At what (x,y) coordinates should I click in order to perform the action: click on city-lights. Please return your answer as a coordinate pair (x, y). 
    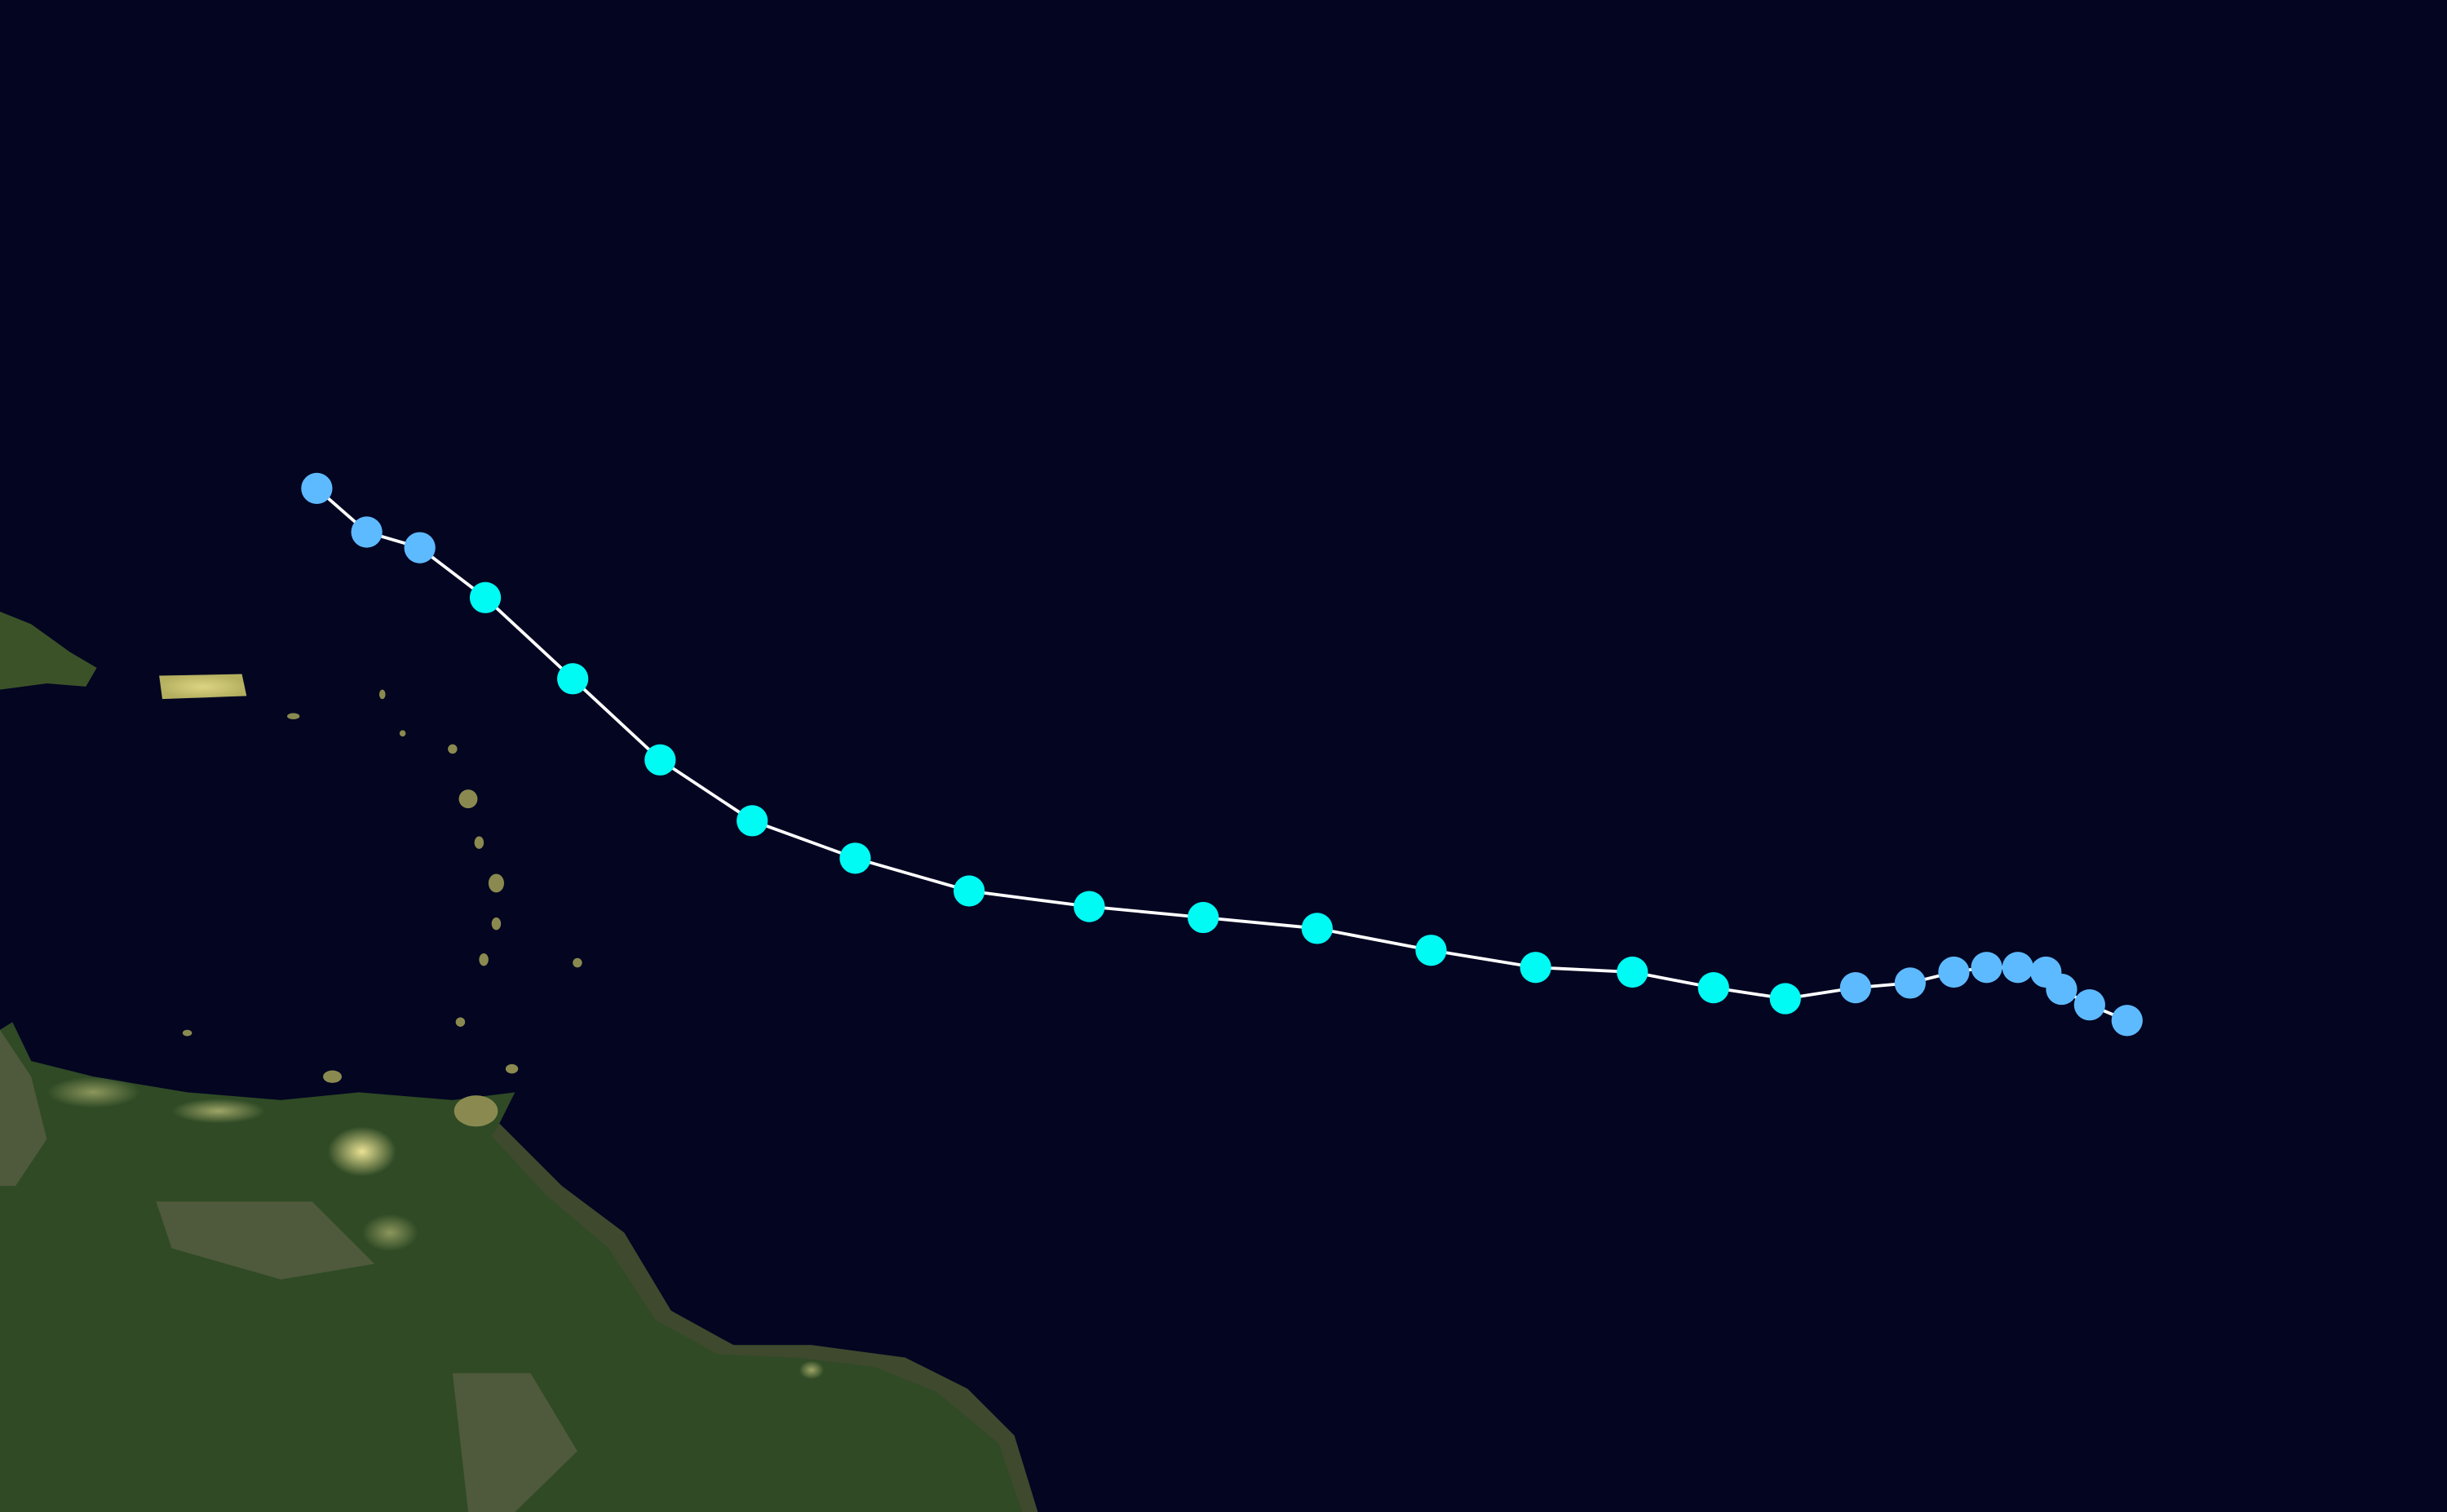
    Looking at the image, I should click on (435, 1027).